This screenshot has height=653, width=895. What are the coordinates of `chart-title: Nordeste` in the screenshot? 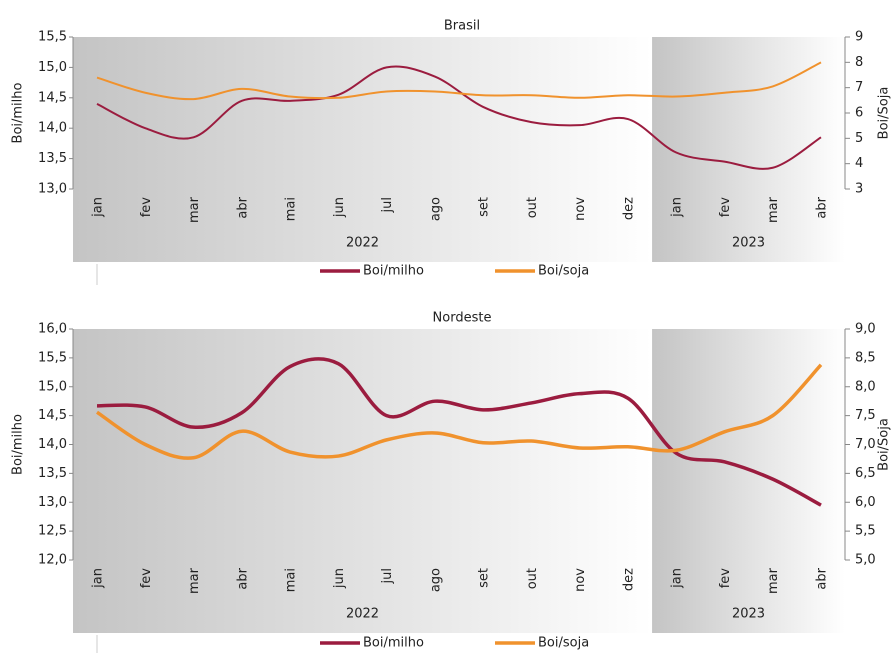 It's located at (462, 318).